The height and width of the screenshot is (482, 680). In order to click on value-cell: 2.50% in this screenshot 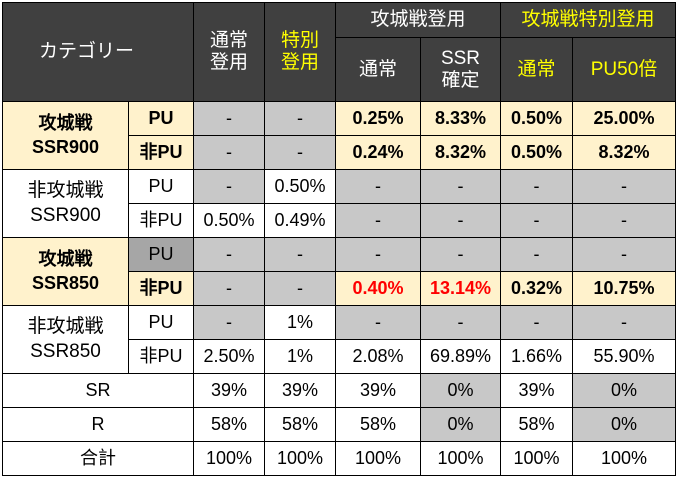, I will do `click(229, 356)`.